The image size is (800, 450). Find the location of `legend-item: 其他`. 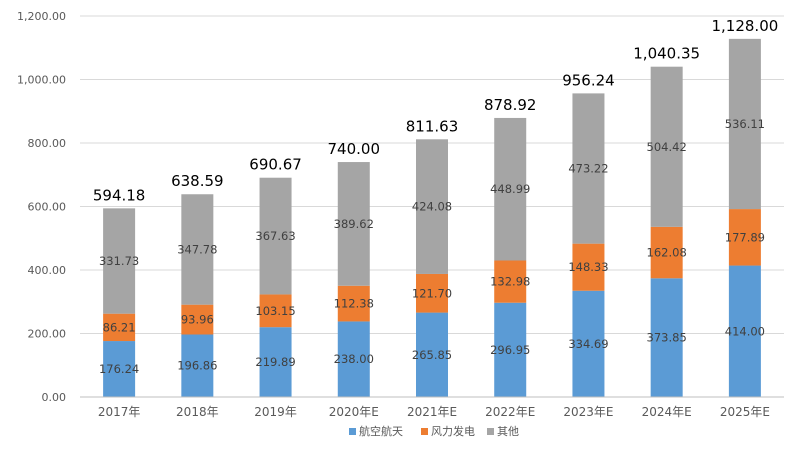

legend-item: 其他 is located at coordinates (503, 431).